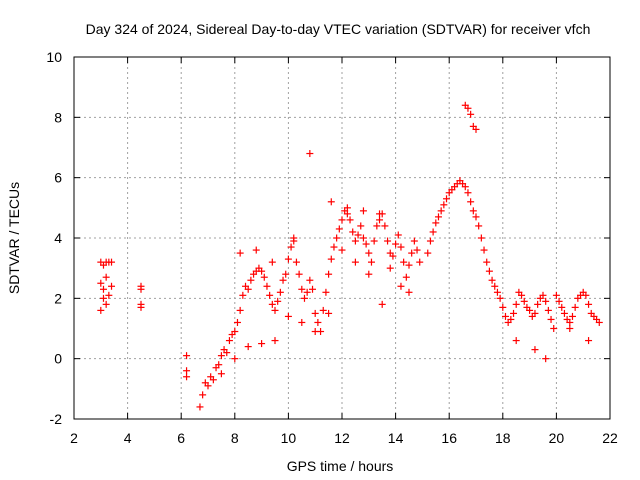 This screenshot has height=480, width=640. Describe the element at coordinates (342, 438) in the screenshot. I see `x-tick-label: 12` at that location.